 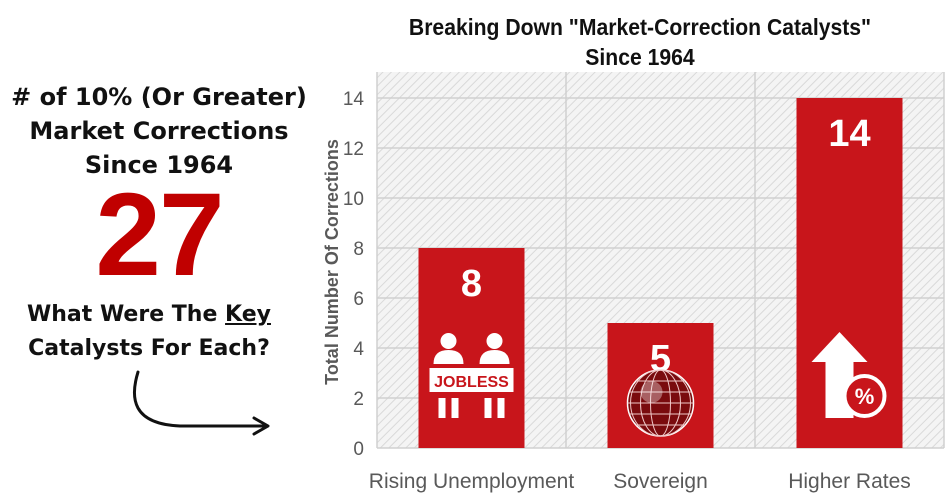 I want to click on x-tick-label-1: Sovereign, so click(x=660, y=481).